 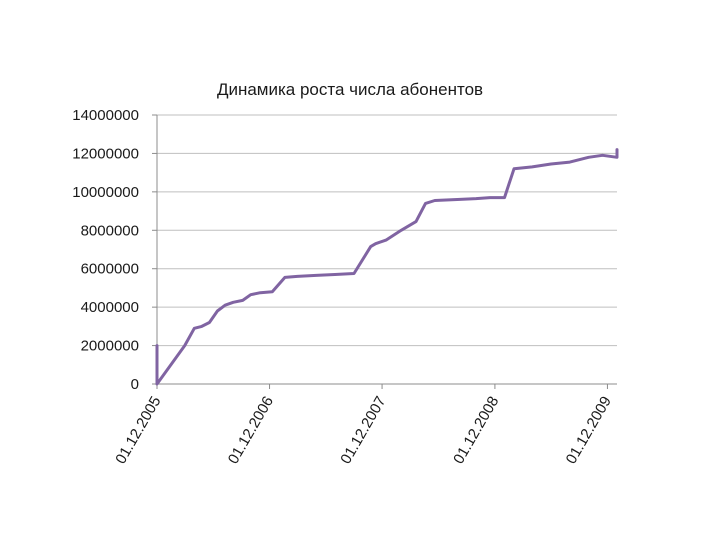 I want to click on y-tick-label: 2000000, so click(x=110, y=346).